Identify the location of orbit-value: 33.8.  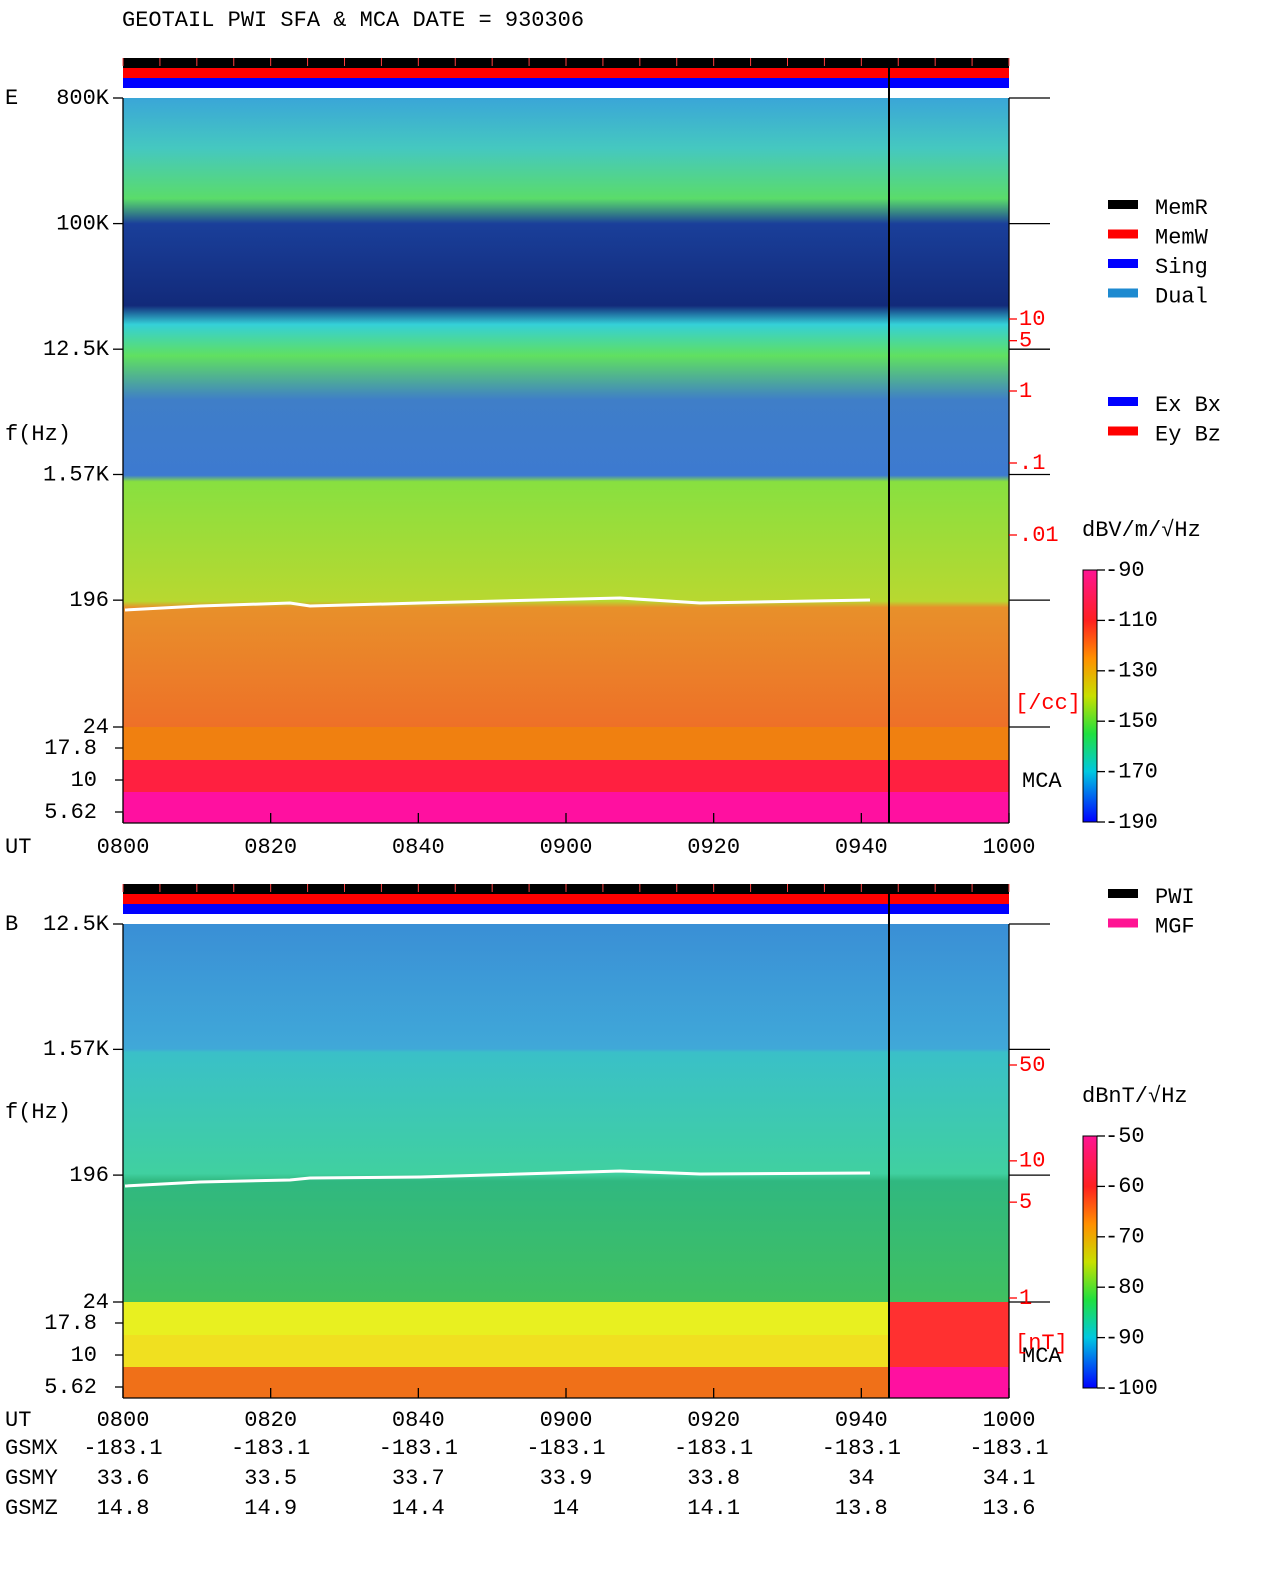
(713, 1478).